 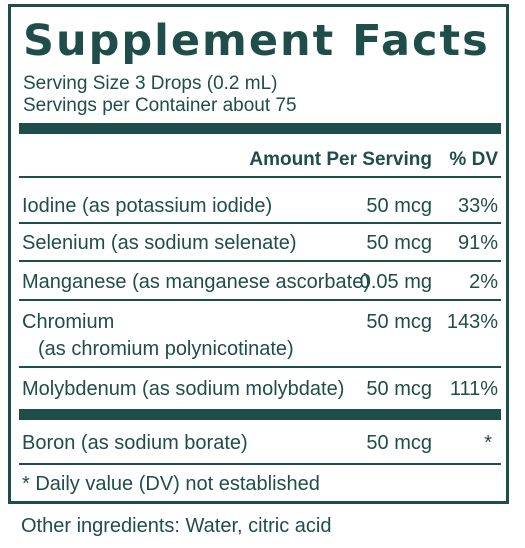 I want to click on nutrient-dv: 111%, so click(x=473, y=389).